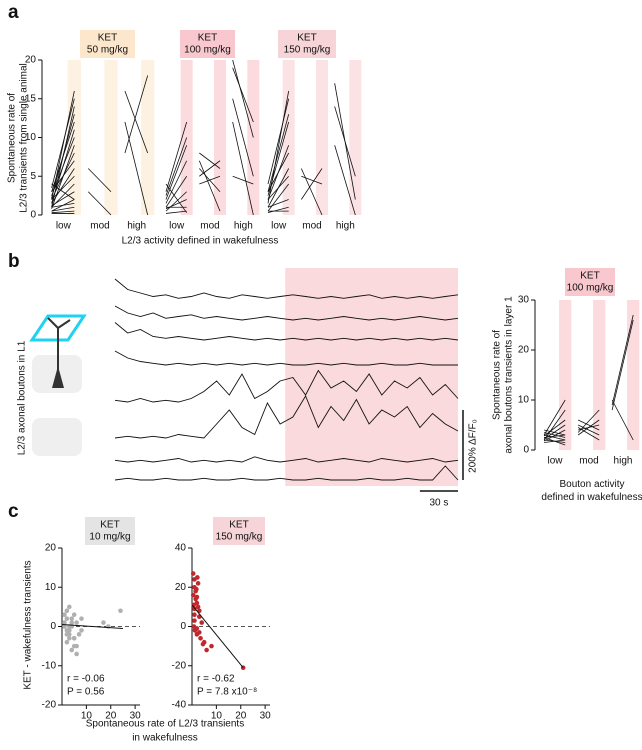  What do you see at coordinates (241, 716) in the screenshot?
I see `x-tick-label: 20` at bounding box center [241, 716].